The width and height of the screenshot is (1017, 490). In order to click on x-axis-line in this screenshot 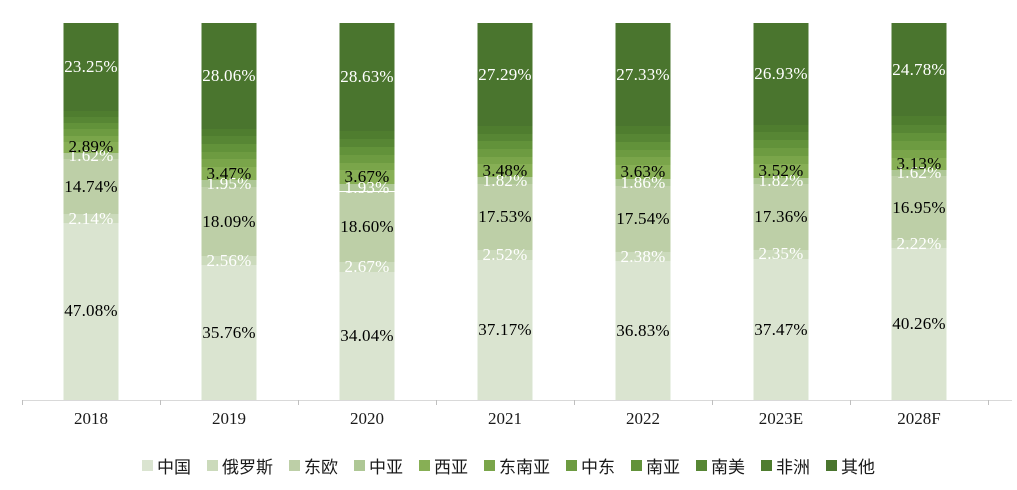, I will do `click(517, 400)`.